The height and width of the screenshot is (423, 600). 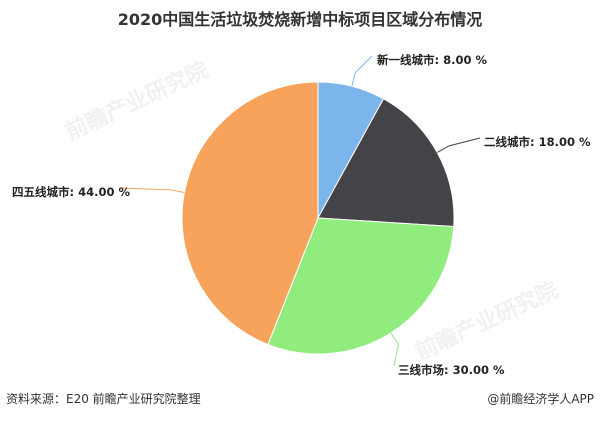 I want to click on data-label-2: 三线市场: 30.00 %, so click(x=451, y=370).